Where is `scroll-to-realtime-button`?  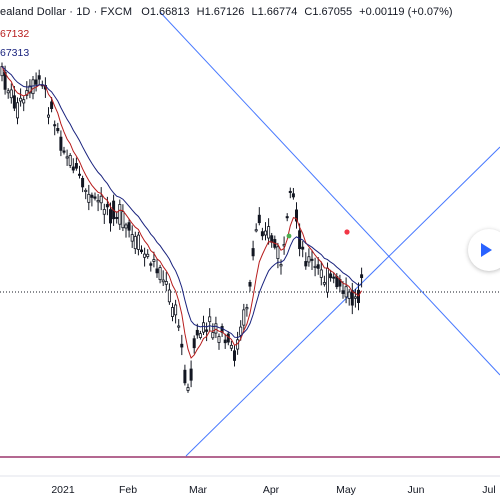
scroll-to-realtime-button is located at coordinates (484, 250).